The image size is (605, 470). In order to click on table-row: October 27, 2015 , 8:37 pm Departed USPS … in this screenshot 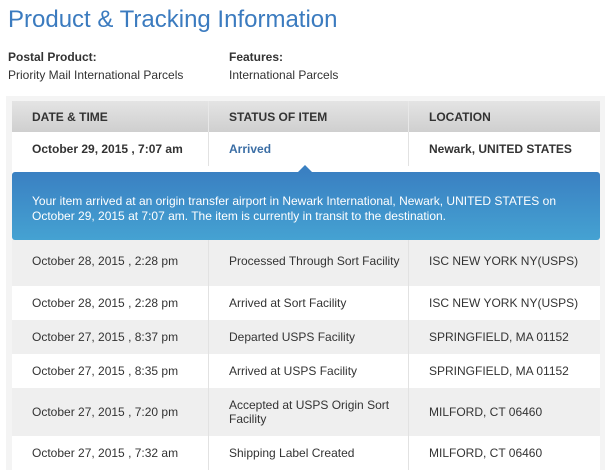, I will do `click(306, 337)`.